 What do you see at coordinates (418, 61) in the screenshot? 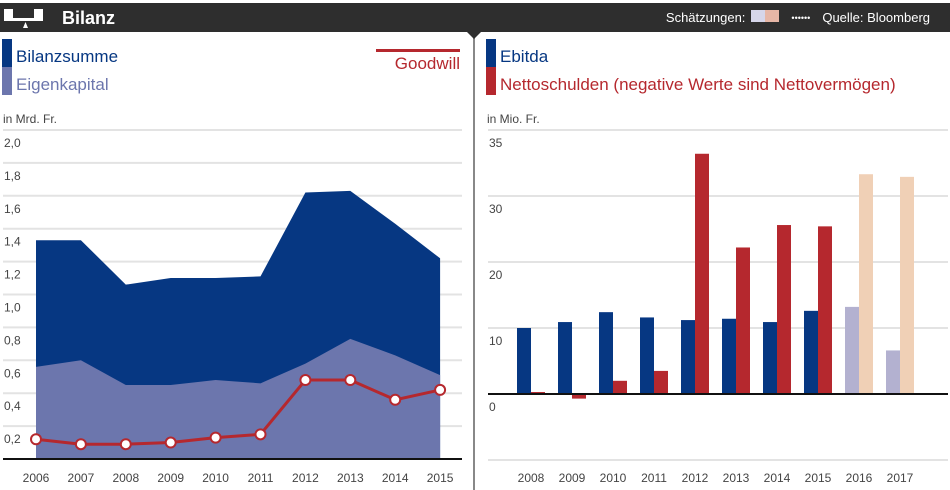
I see `legend-goodwill: Goodwill` at bounding box center [418, 61].